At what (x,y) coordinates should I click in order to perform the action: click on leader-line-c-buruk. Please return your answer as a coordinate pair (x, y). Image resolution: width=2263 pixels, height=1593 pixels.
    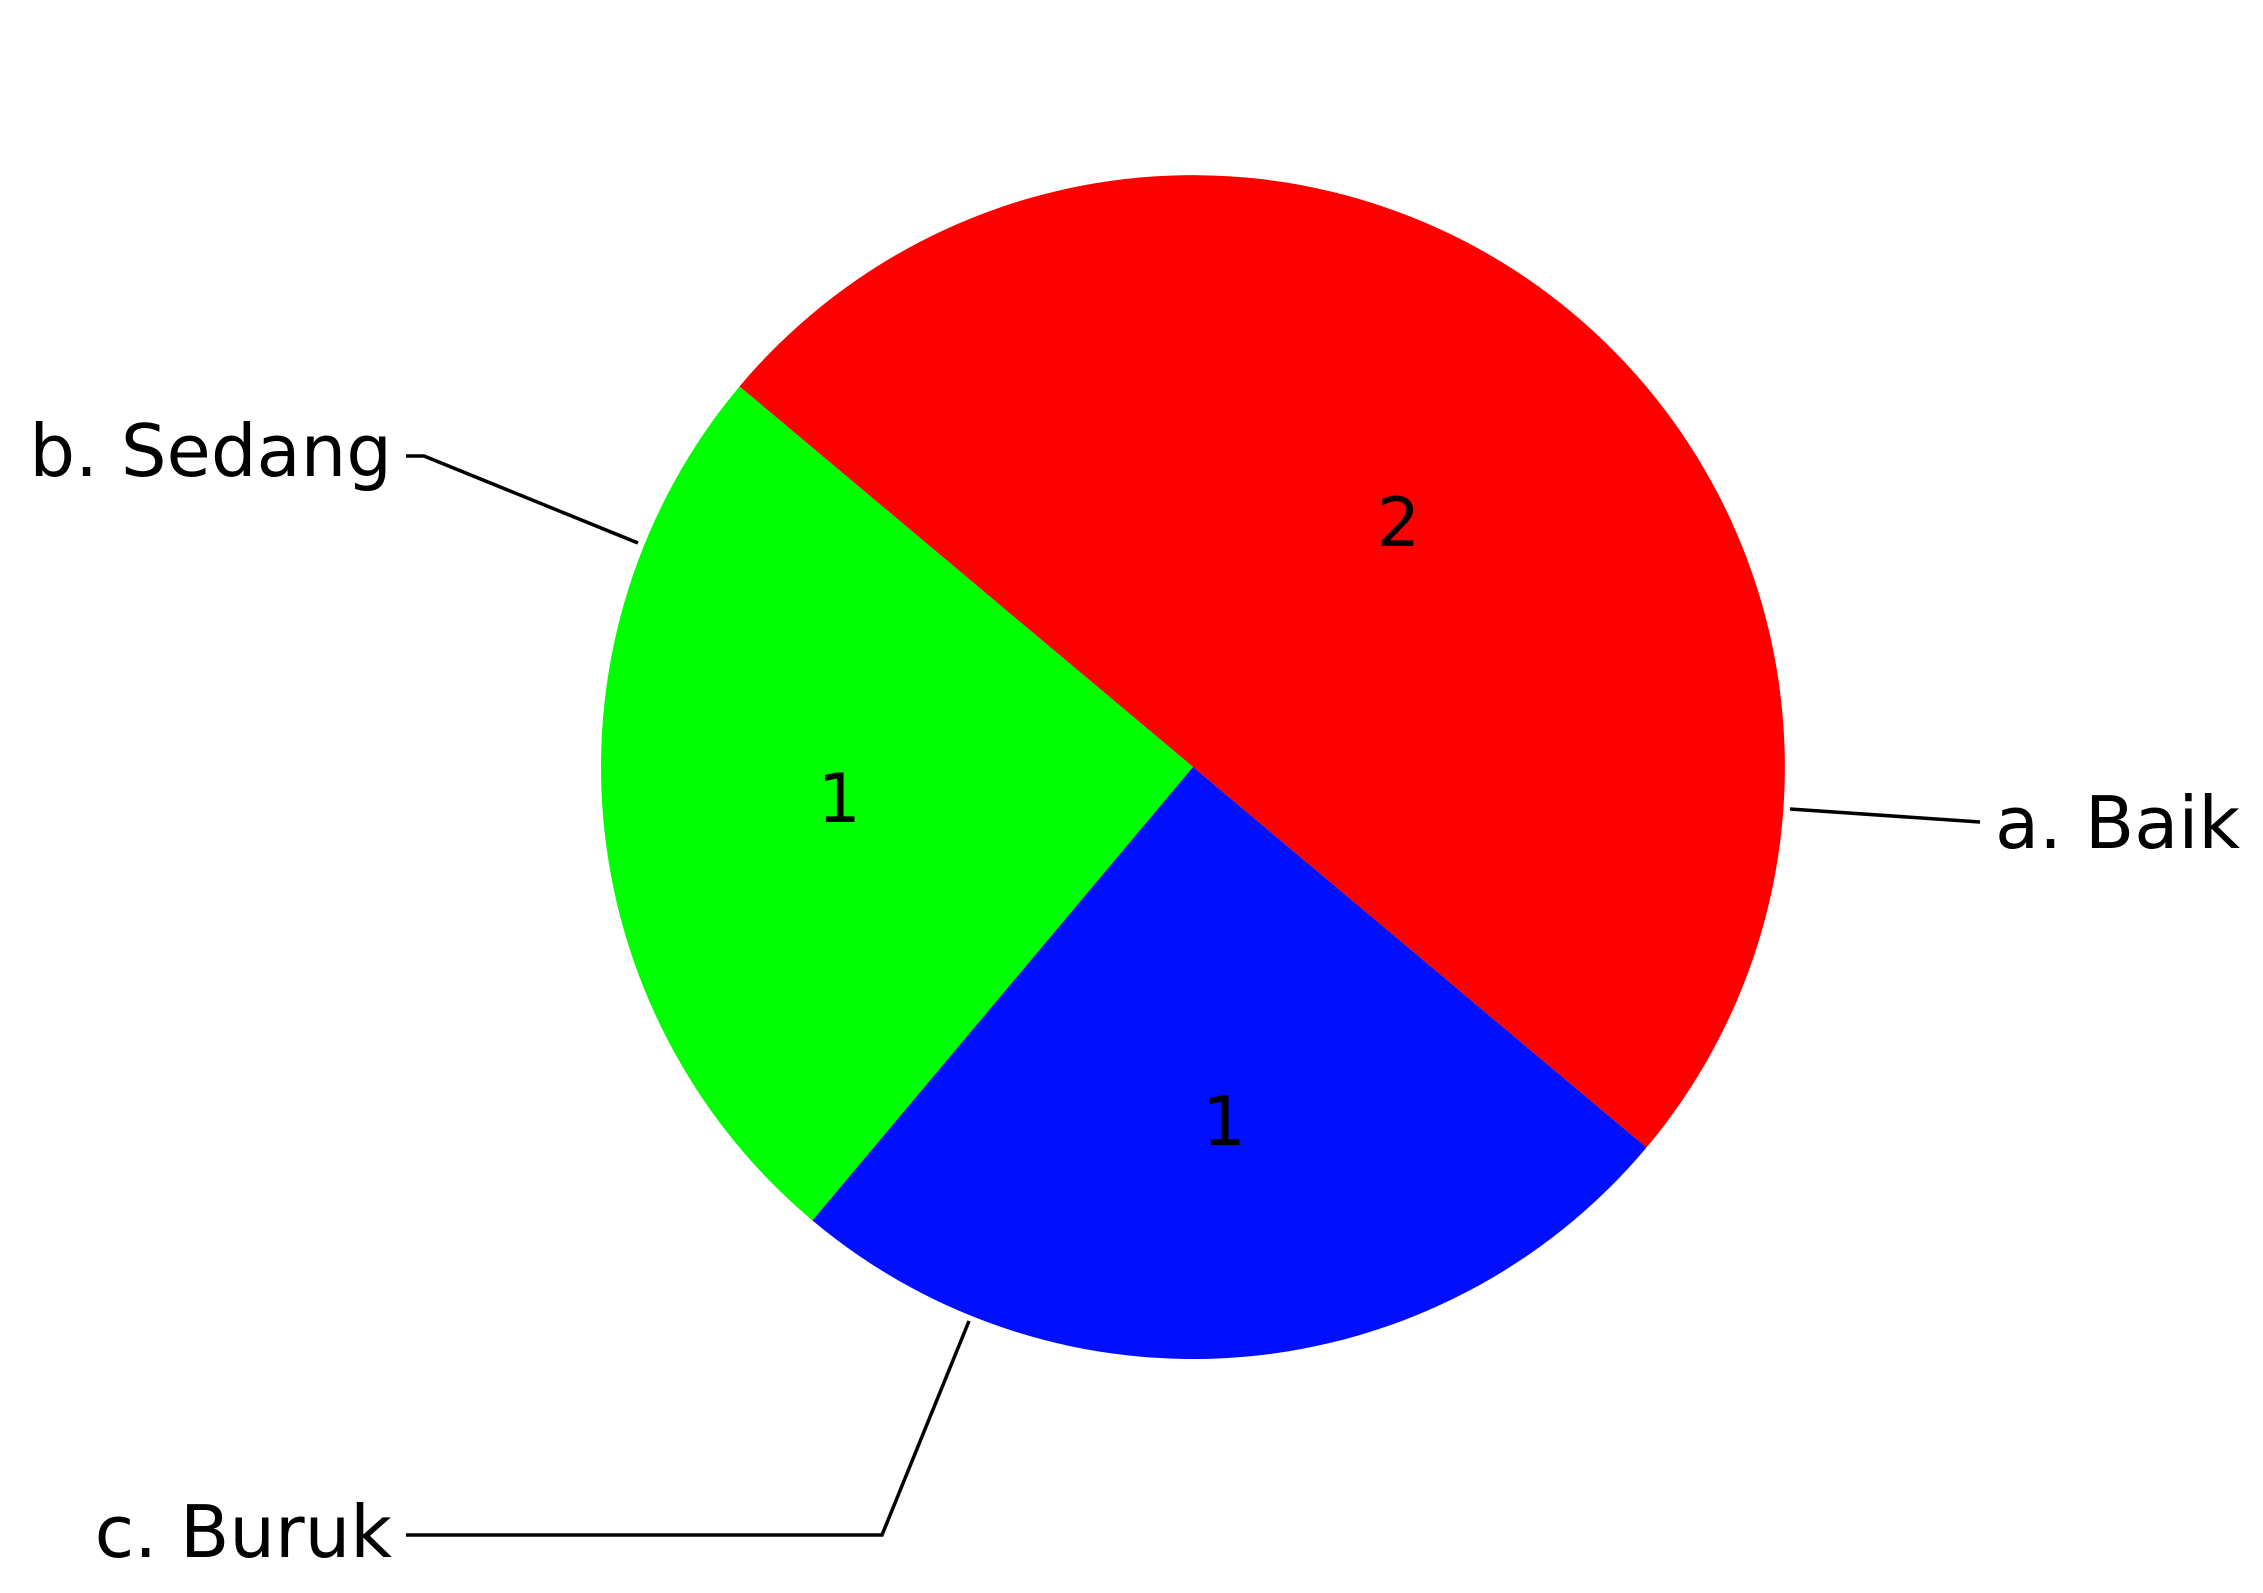
    Looking at the image, I should click on (688, 1428).